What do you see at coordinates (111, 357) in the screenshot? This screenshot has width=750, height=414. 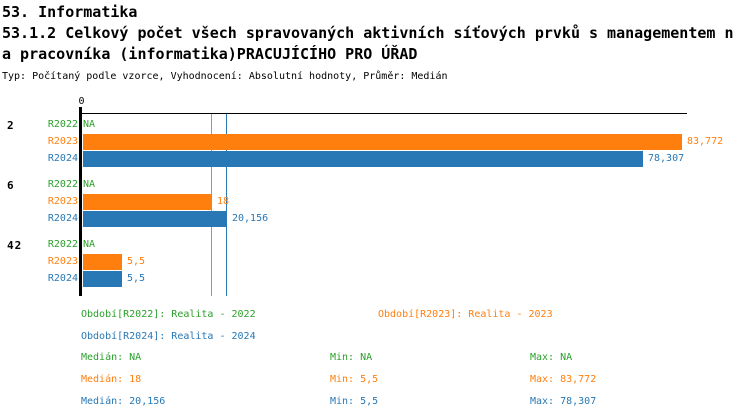 I see `stat-median-r2022: Medián: NA` at bounding box center [111, 357].